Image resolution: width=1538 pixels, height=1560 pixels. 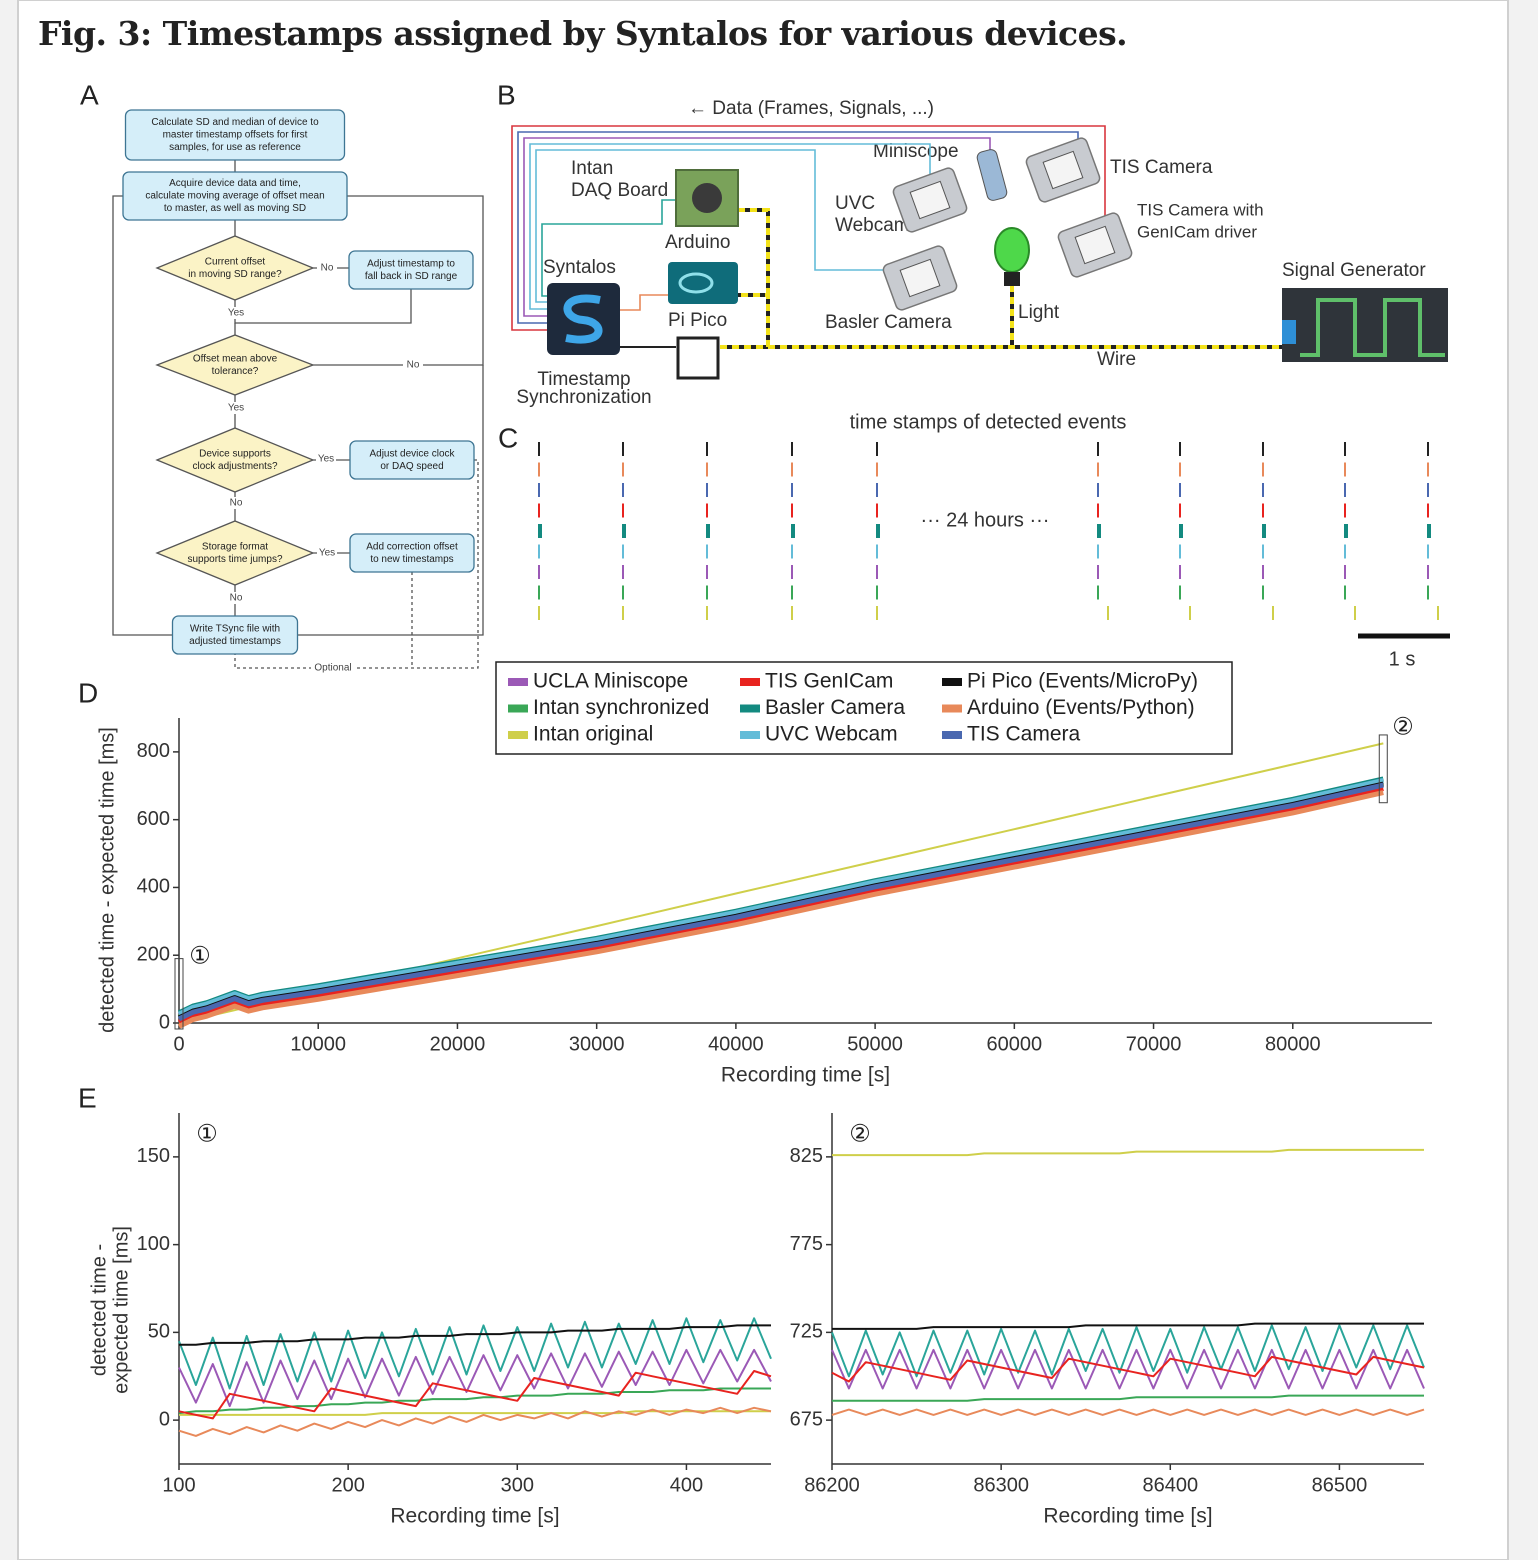 I want to click on node-text: Calculate SD and median of device to, so click(x=235, y=122).